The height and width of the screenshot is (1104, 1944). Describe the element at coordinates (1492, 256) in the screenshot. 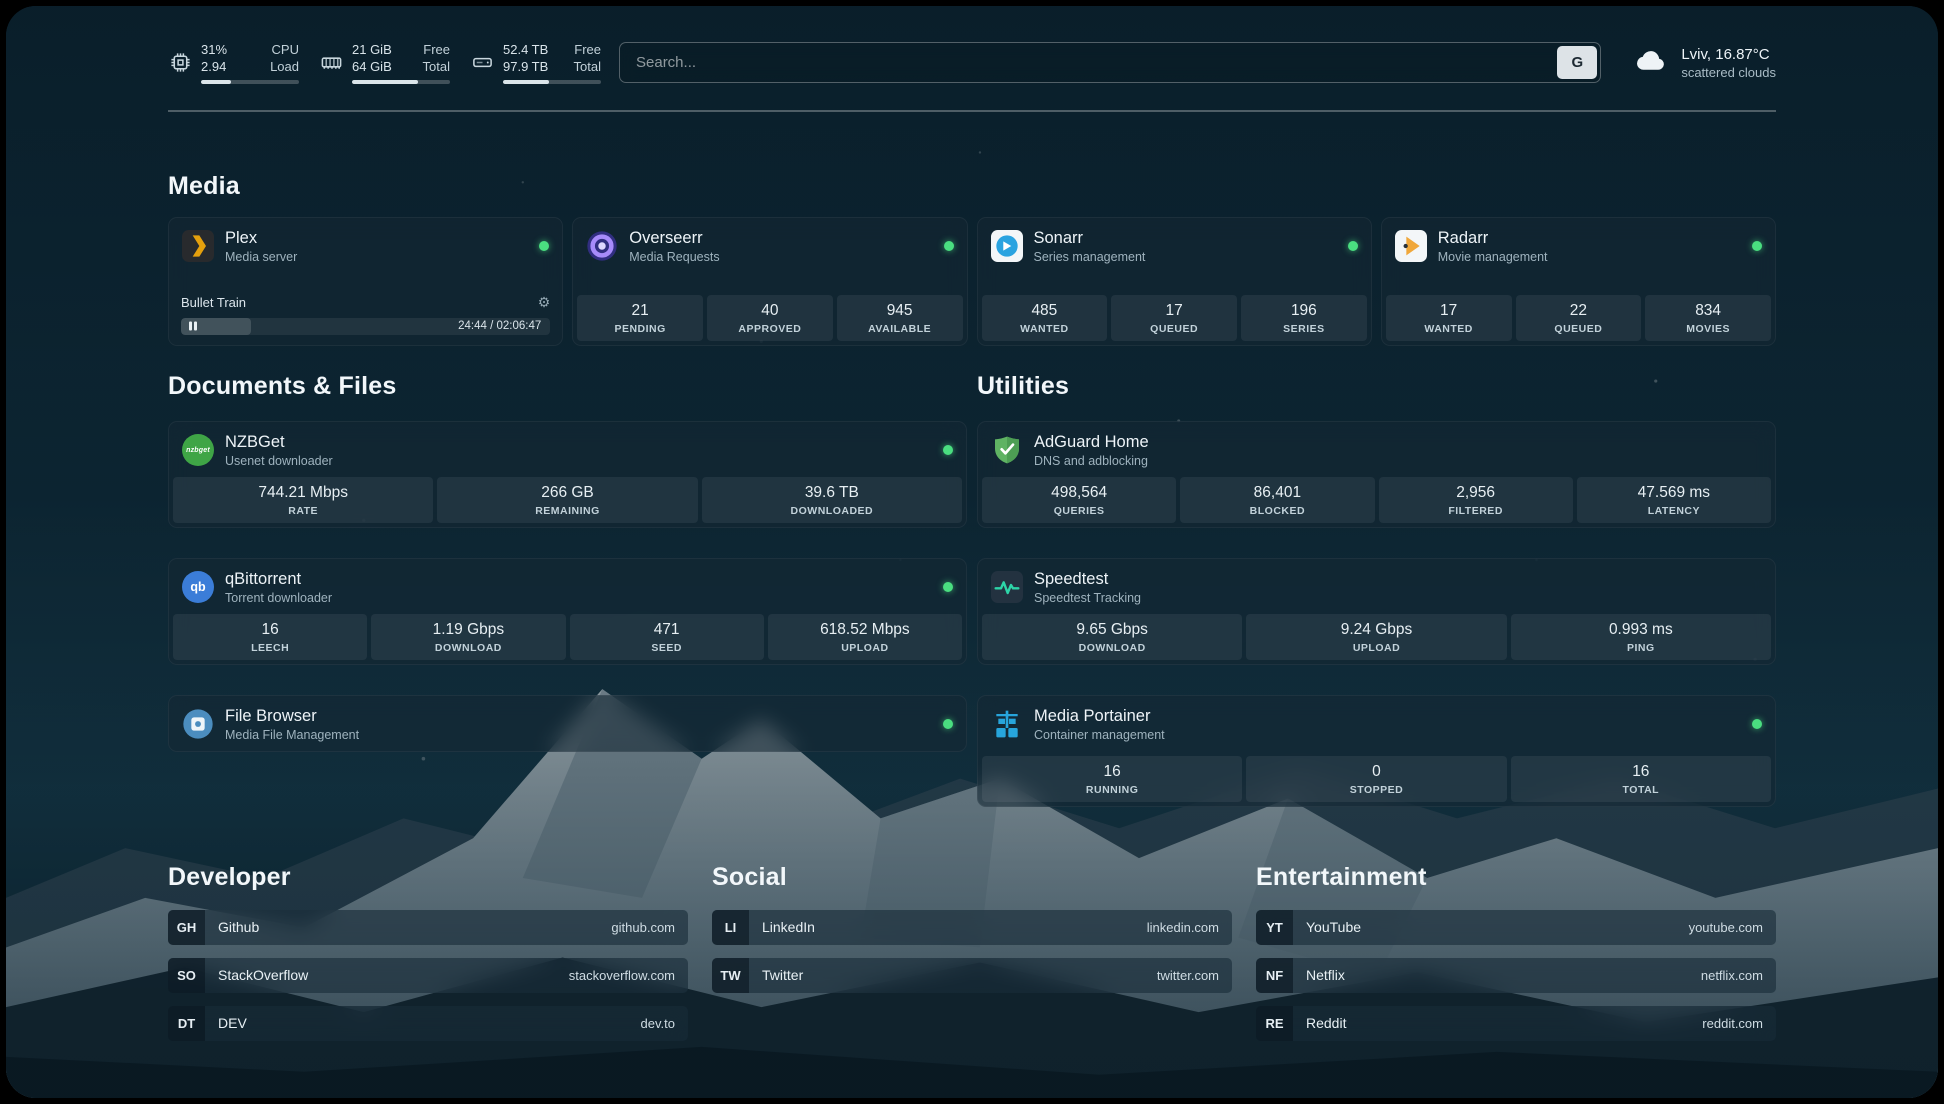

I see `service-description: Movie management` at that location.